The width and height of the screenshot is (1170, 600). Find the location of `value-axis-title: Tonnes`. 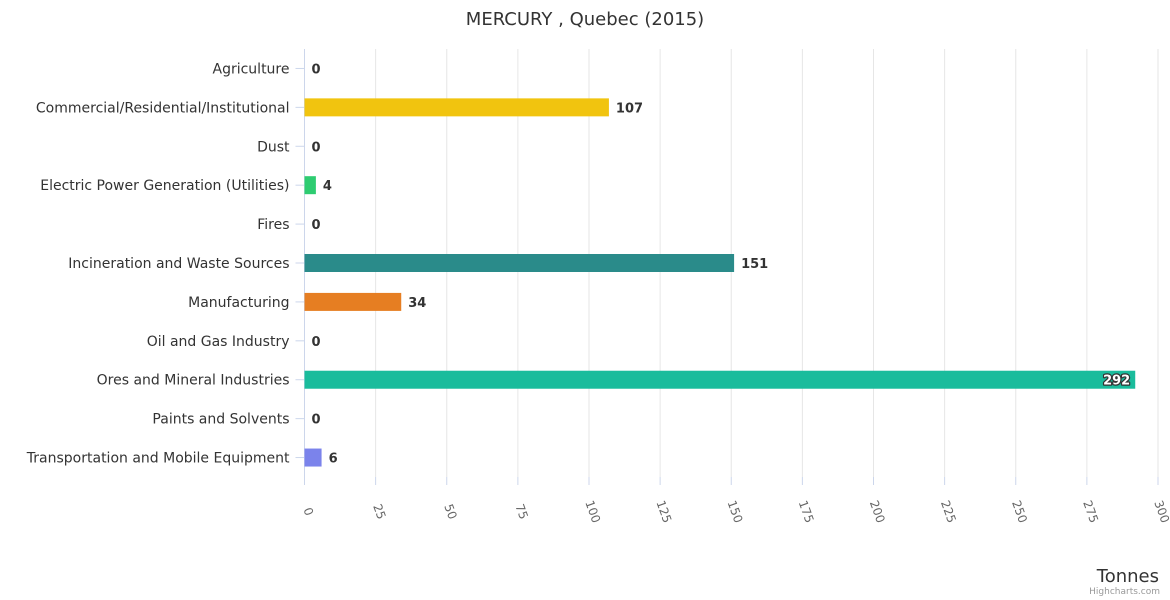

value-axis-title: Tonnes is located at coordinates (1127, 576).